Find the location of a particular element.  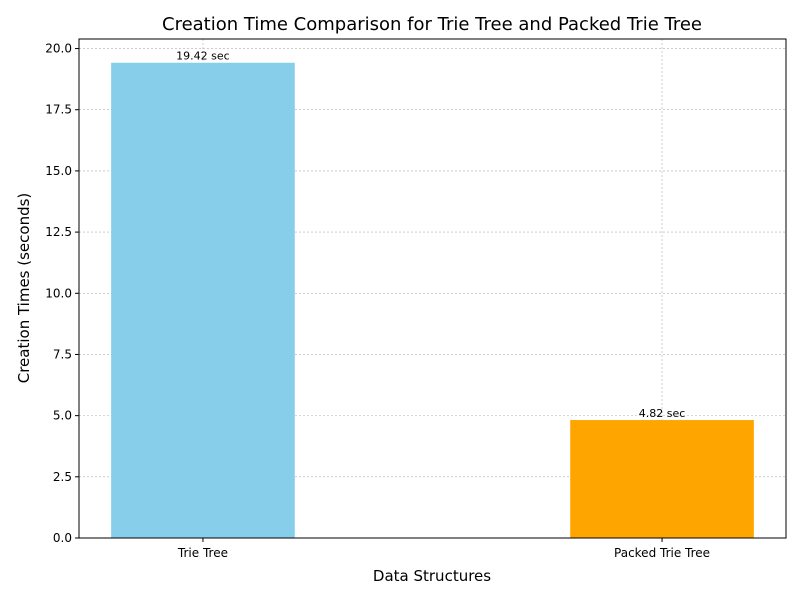

y-tick-label: 20.0 is located at coordinates (58, 49).